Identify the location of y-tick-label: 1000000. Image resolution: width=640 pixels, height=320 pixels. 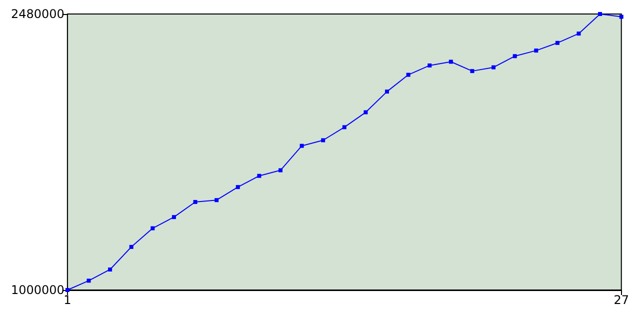
(37, 290).